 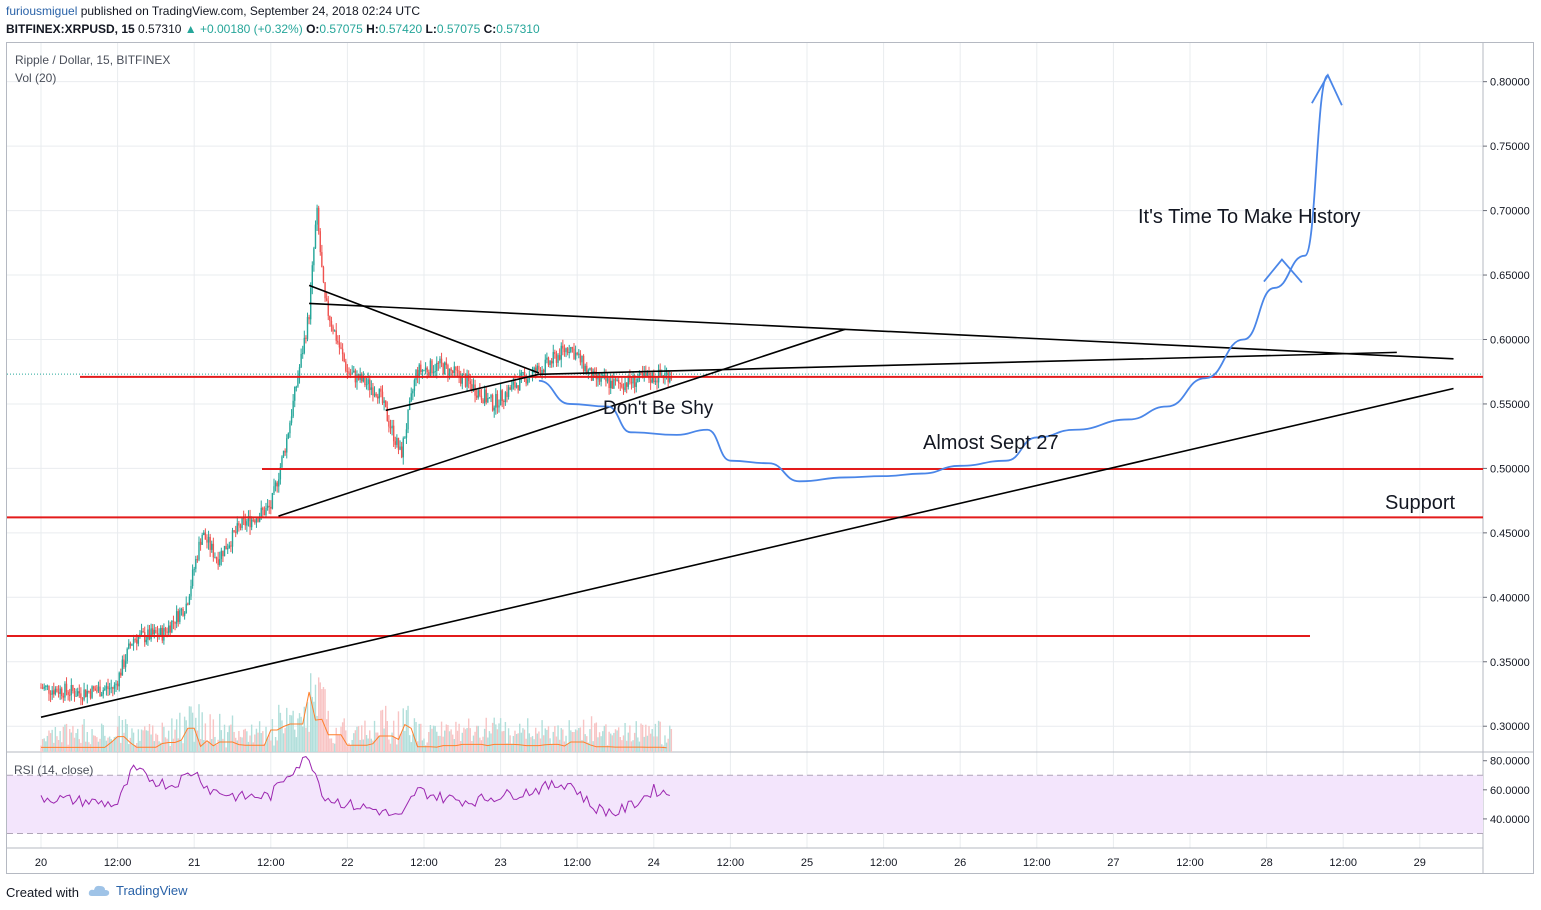 I want to click on tradingview-cloud-icon, so click(x=99, y=890).